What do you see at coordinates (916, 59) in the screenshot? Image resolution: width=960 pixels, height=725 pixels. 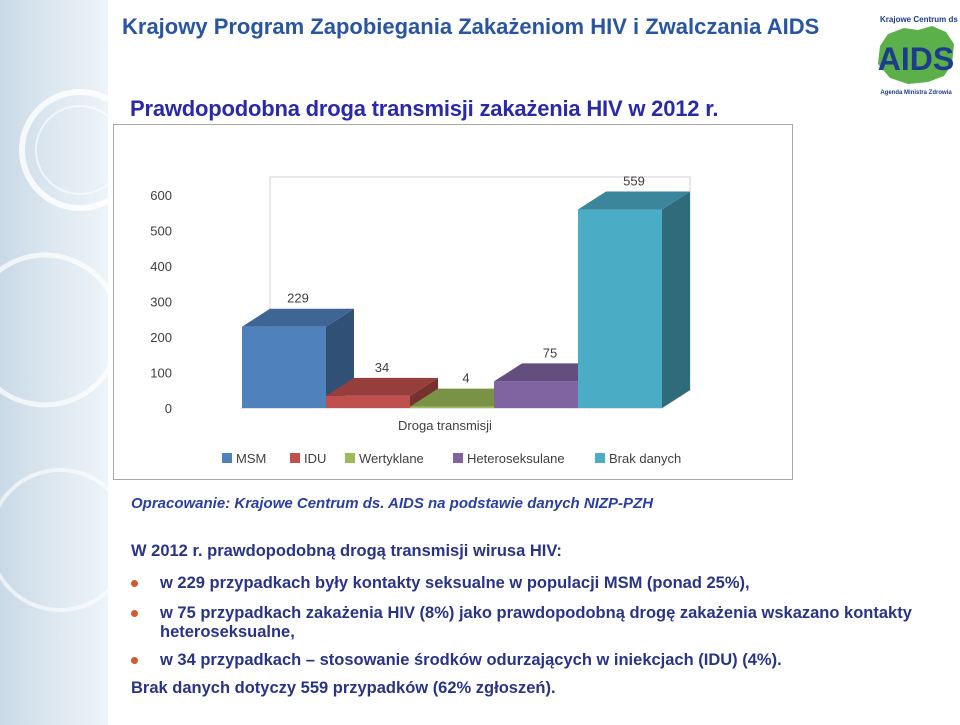 I see `logo-main-text: AIDS` at bounding box center [916, 59].